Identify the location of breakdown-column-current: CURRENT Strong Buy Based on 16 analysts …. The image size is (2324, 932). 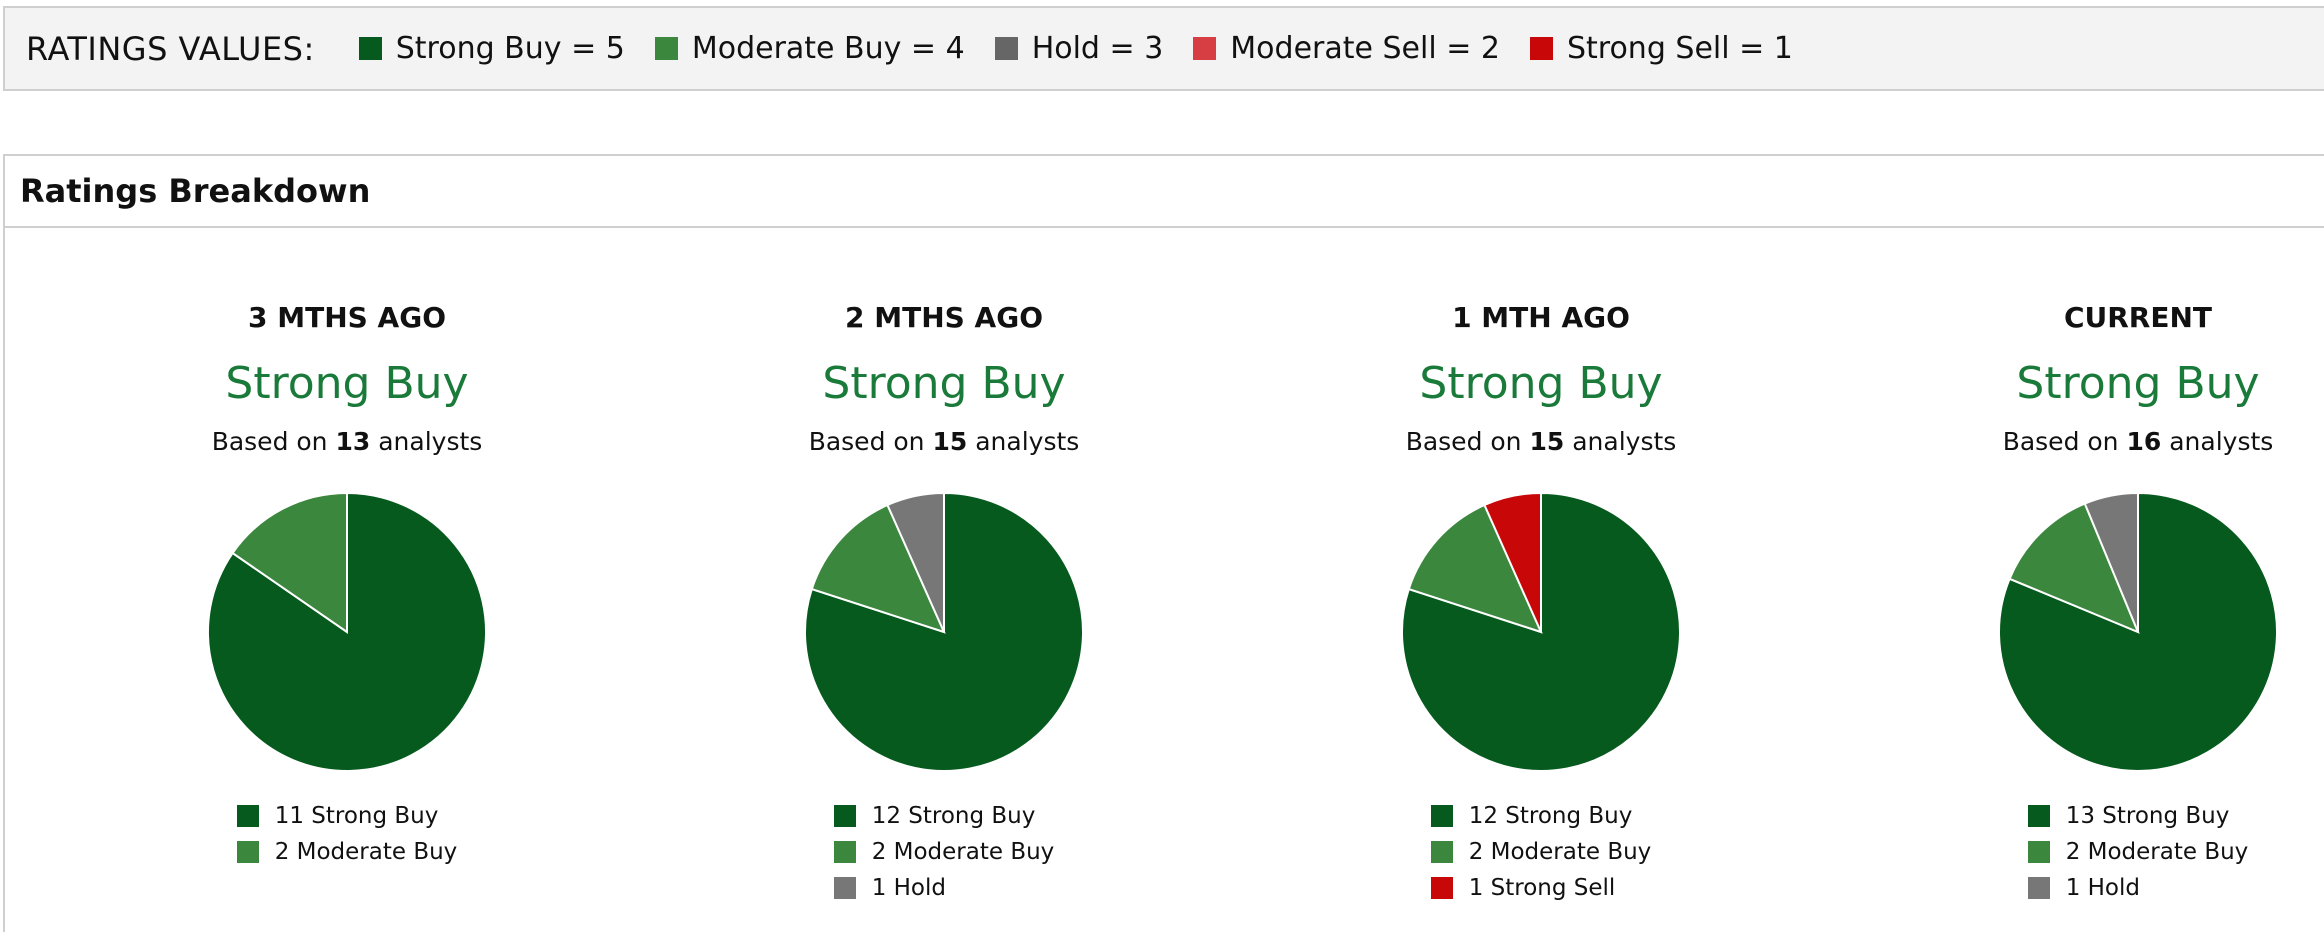
(2081, 601).